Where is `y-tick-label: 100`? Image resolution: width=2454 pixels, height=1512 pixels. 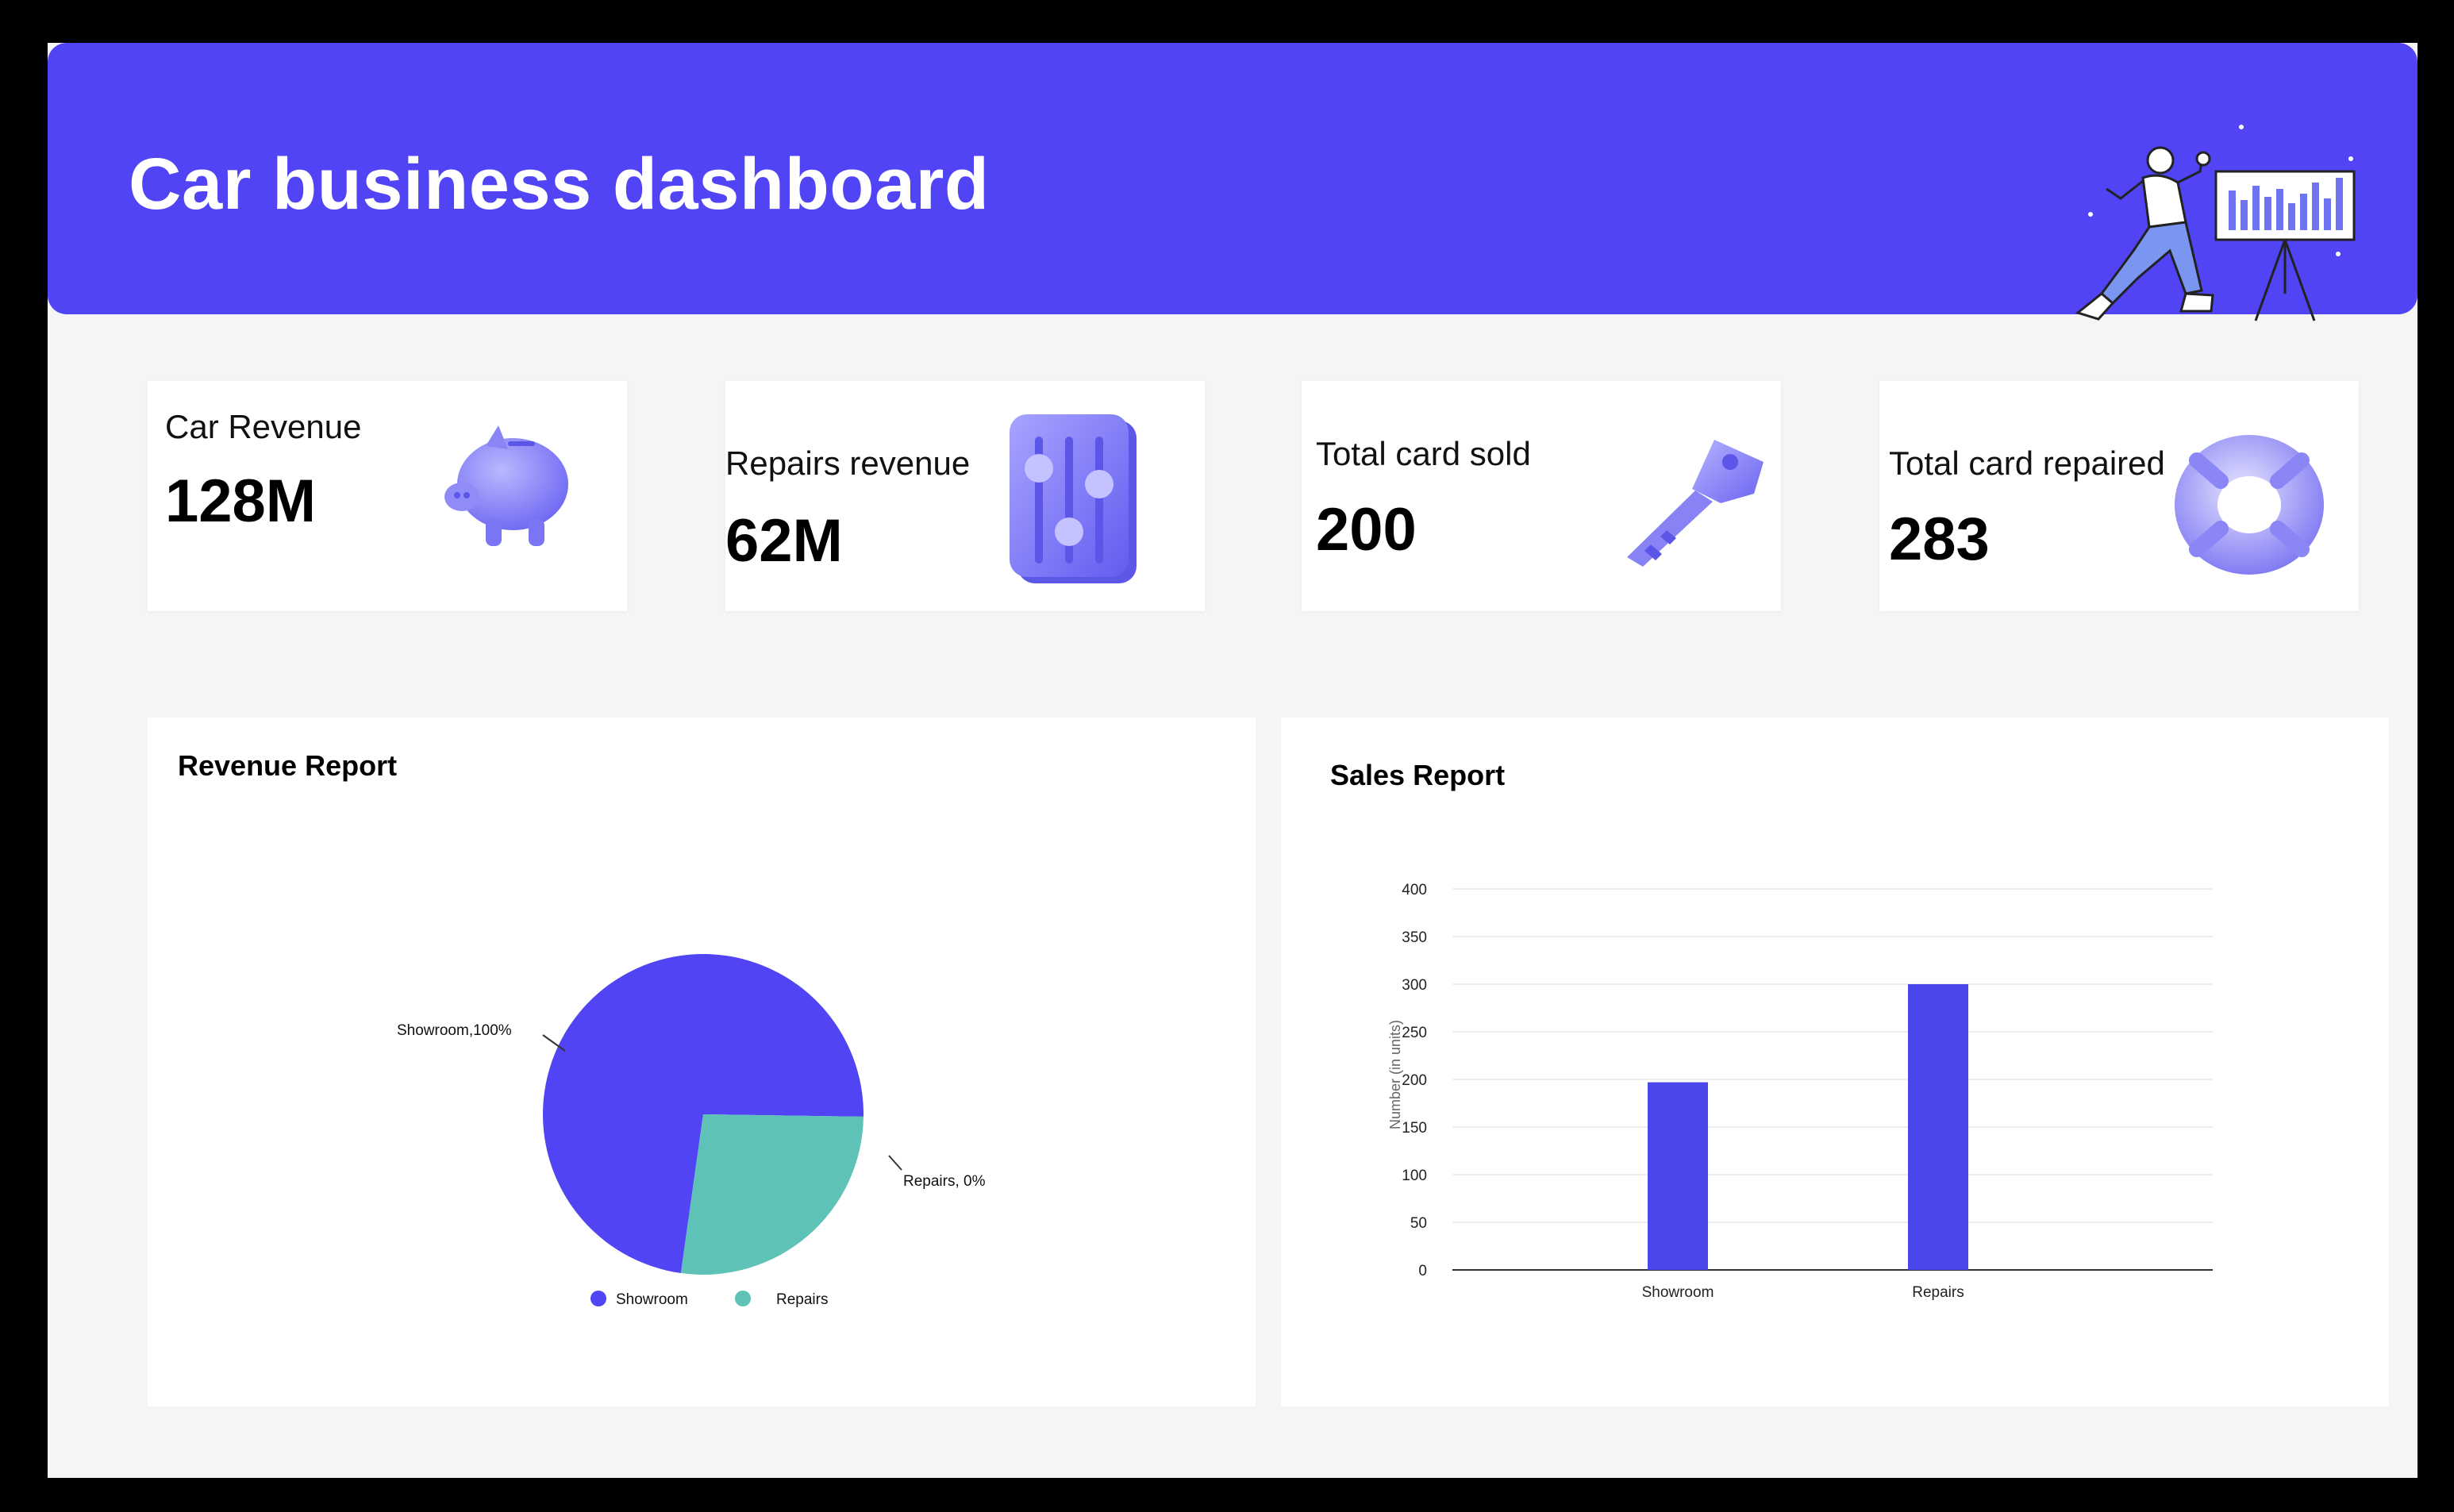 y-tick-label: 100 is located at coordinates (1414, 1176).